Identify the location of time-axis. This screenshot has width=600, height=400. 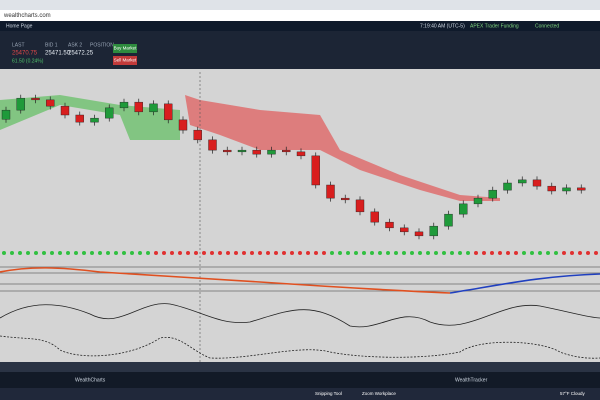
(300, 367).